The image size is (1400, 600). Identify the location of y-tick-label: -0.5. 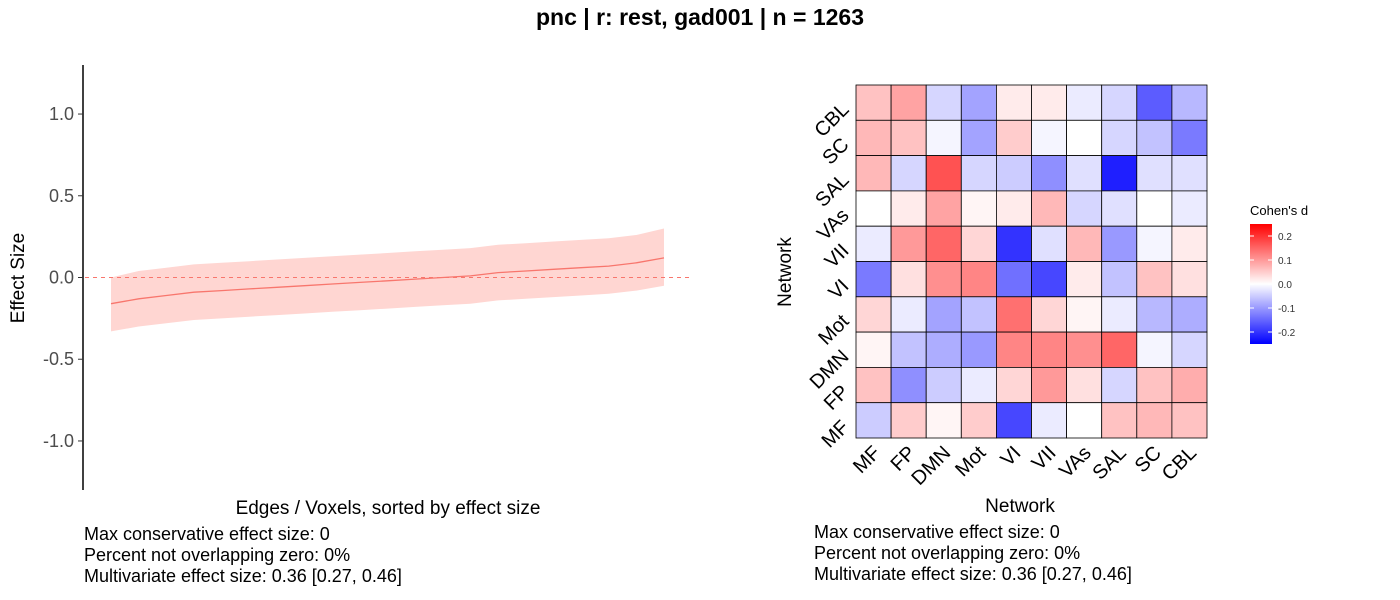
(58, 359).